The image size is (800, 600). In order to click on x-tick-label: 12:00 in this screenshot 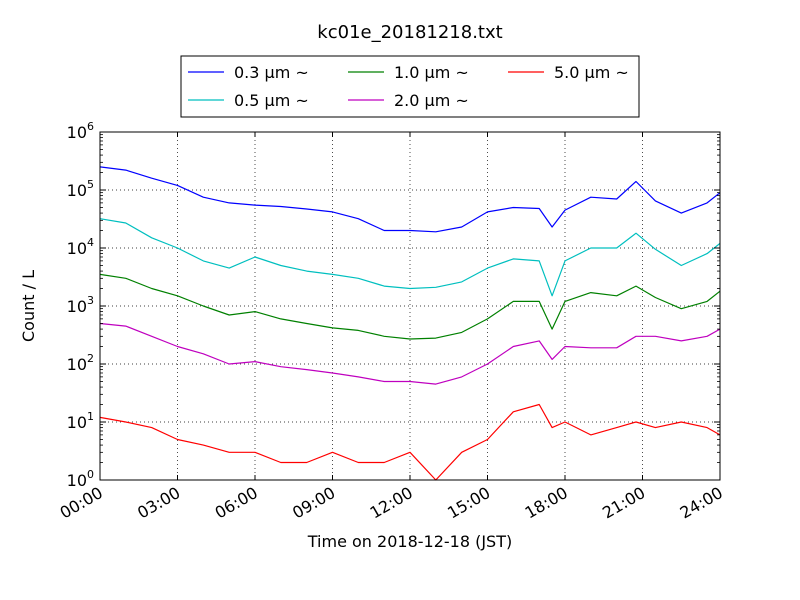, I will do `click(391, 503)`.